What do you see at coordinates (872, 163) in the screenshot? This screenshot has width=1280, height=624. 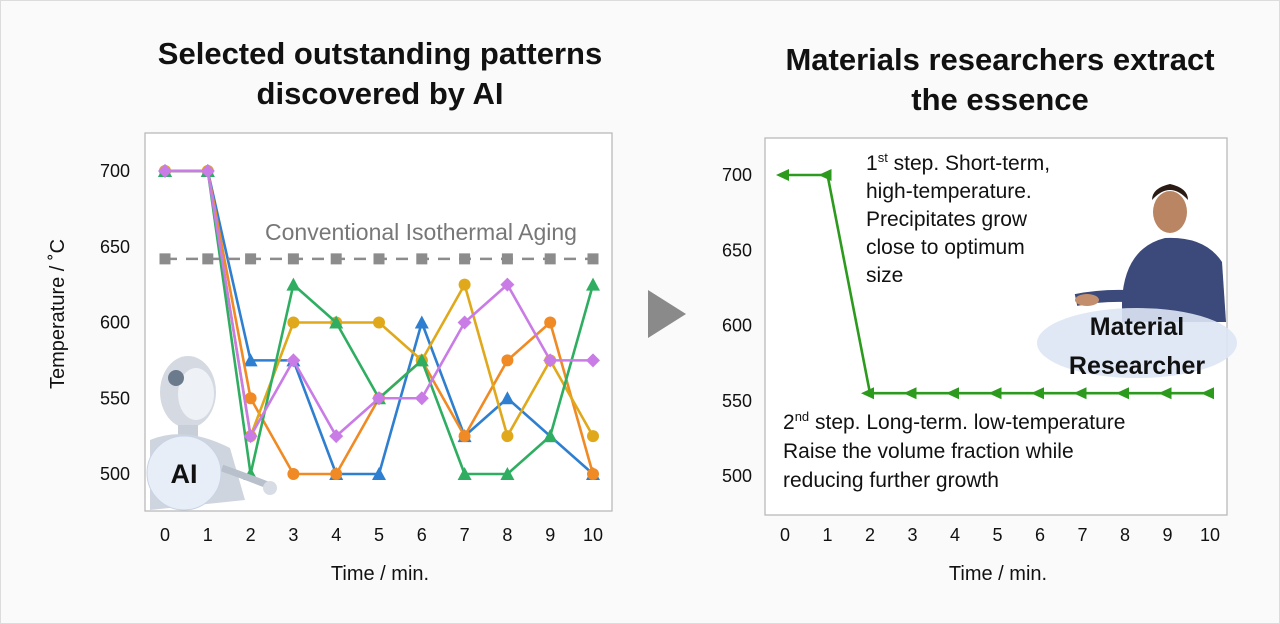 I see `first-step-number: 1` at bounding box center [872, 163].